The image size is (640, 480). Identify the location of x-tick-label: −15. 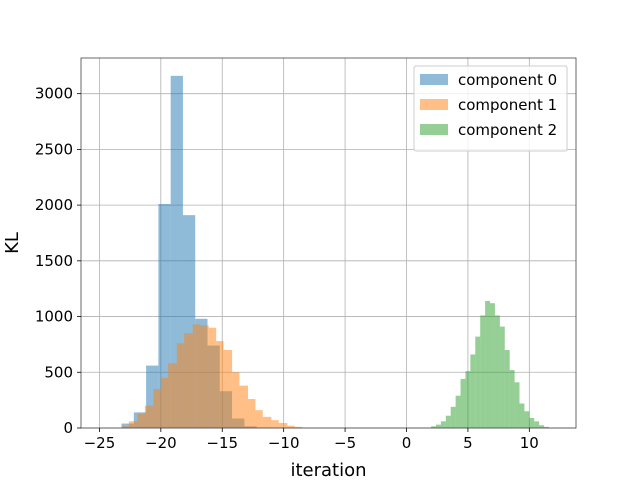
(222, 443).